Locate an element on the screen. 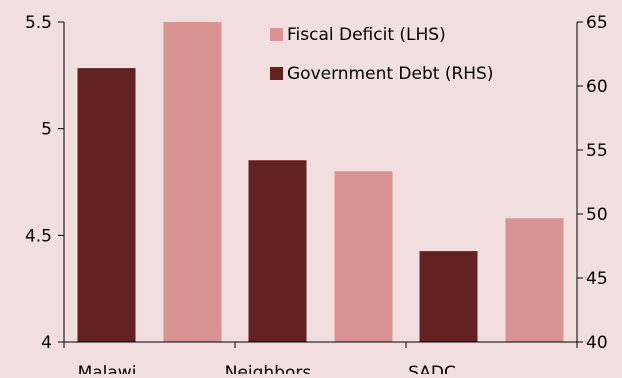  x-tick-label-neighbors: Neighbors is located at coordinates (268, 368).